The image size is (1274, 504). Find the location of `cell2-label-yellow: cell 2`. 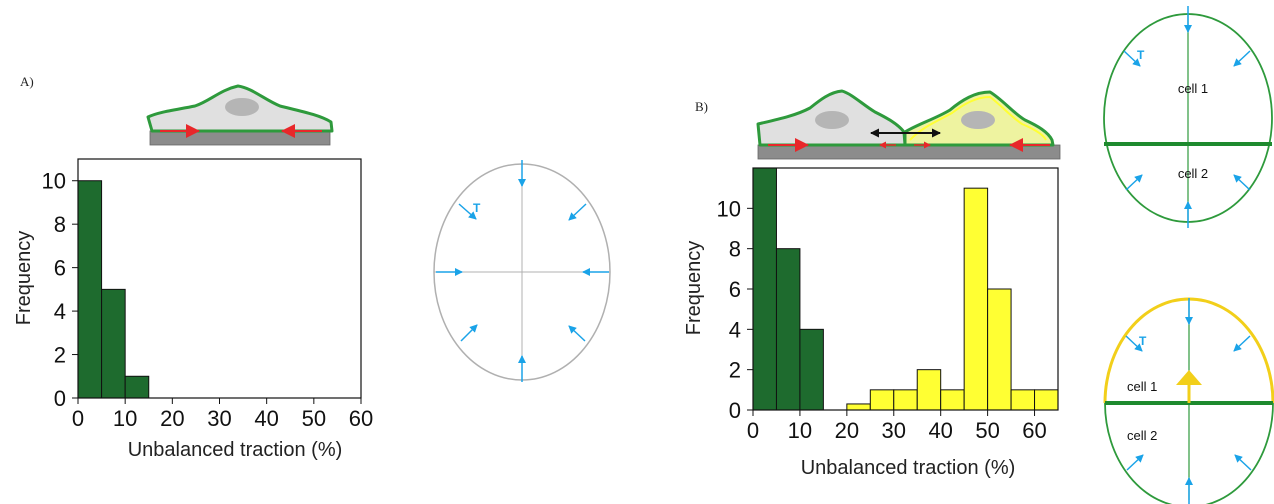

cell2-label-yellow: cell 2 is located at coordinates (1142, 435).